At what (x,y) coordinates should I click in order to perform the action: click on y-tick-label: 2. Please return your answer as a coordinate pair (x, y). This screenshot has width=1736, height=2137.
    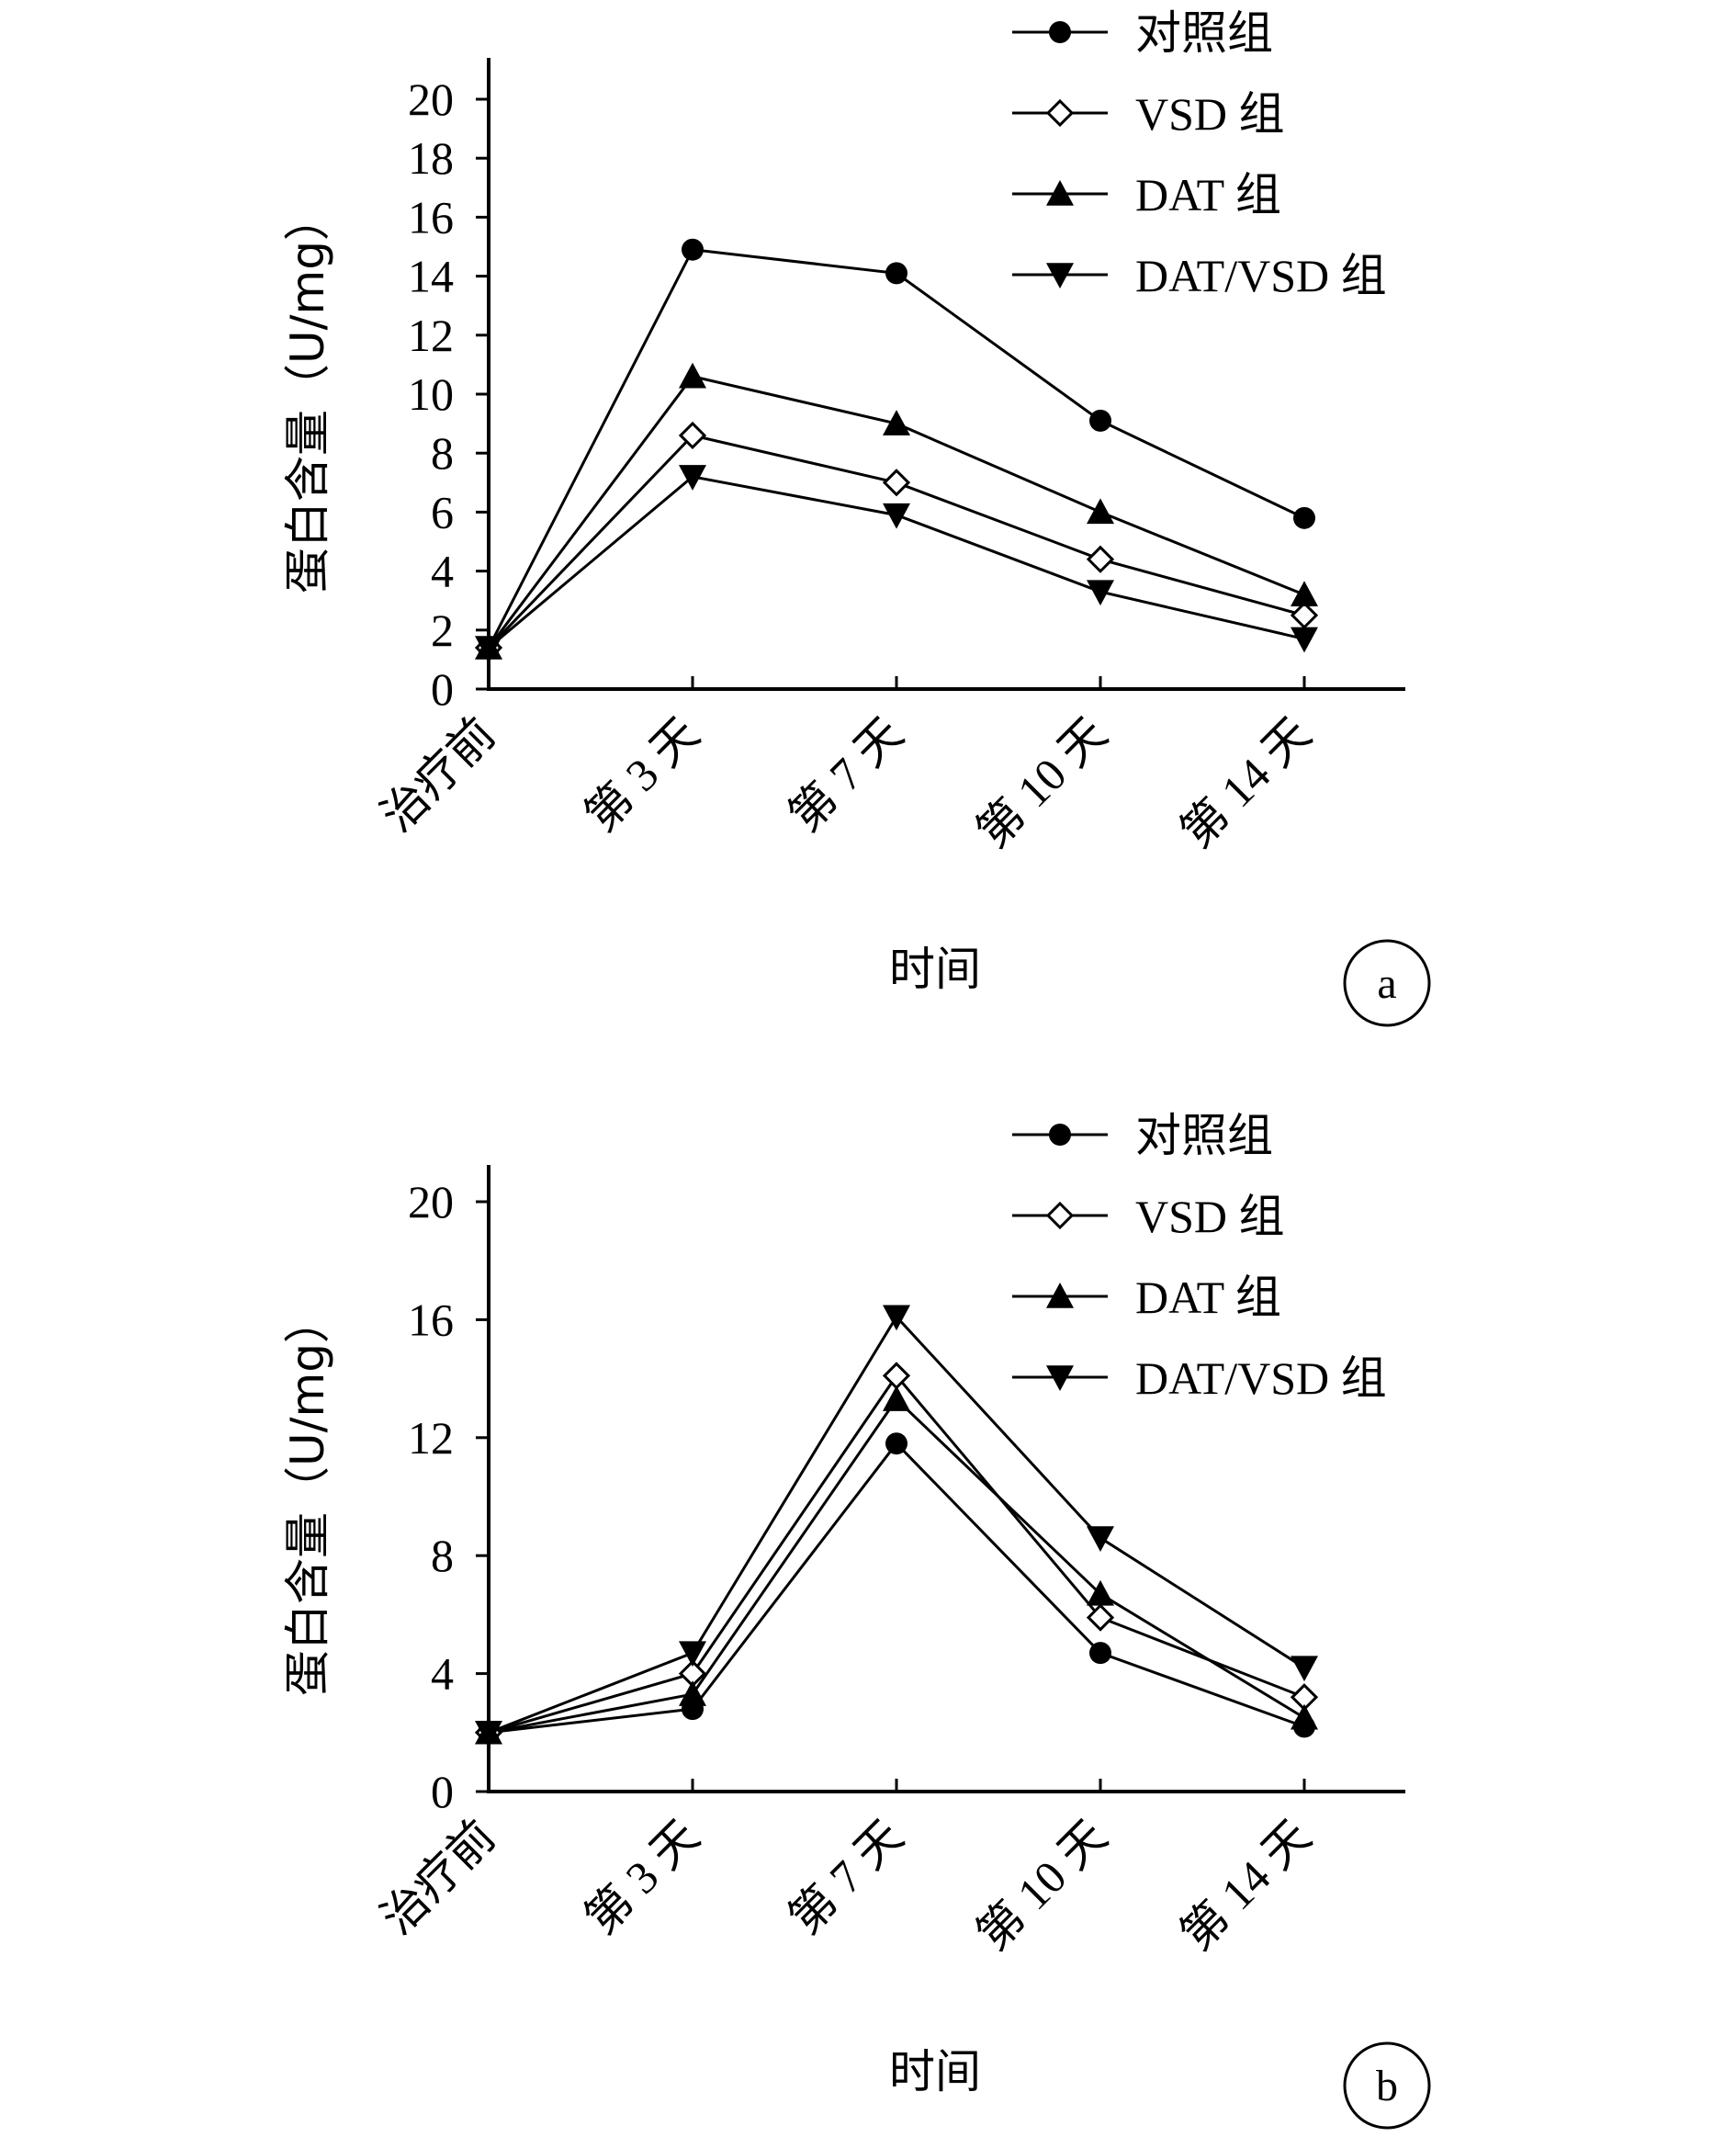
    Looking at the image, I should click on (442, 630).